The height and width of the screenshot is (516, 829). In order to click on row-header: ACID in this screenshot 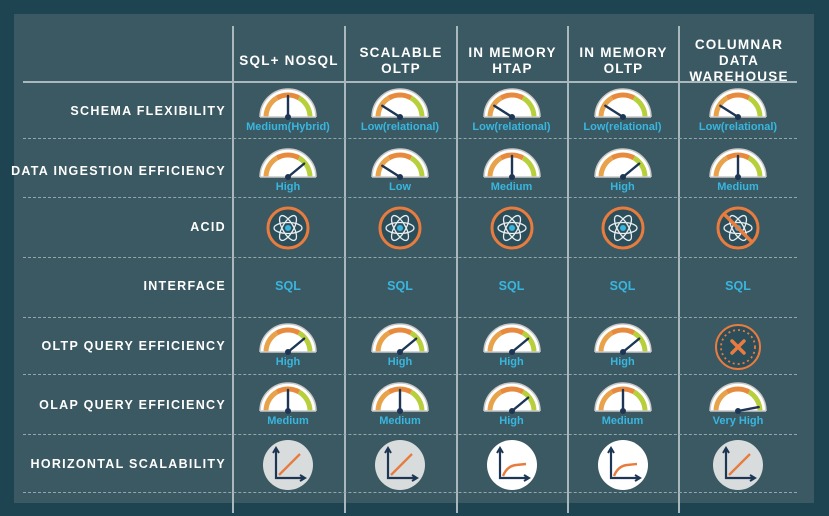, I will do `click(208, 227)`.